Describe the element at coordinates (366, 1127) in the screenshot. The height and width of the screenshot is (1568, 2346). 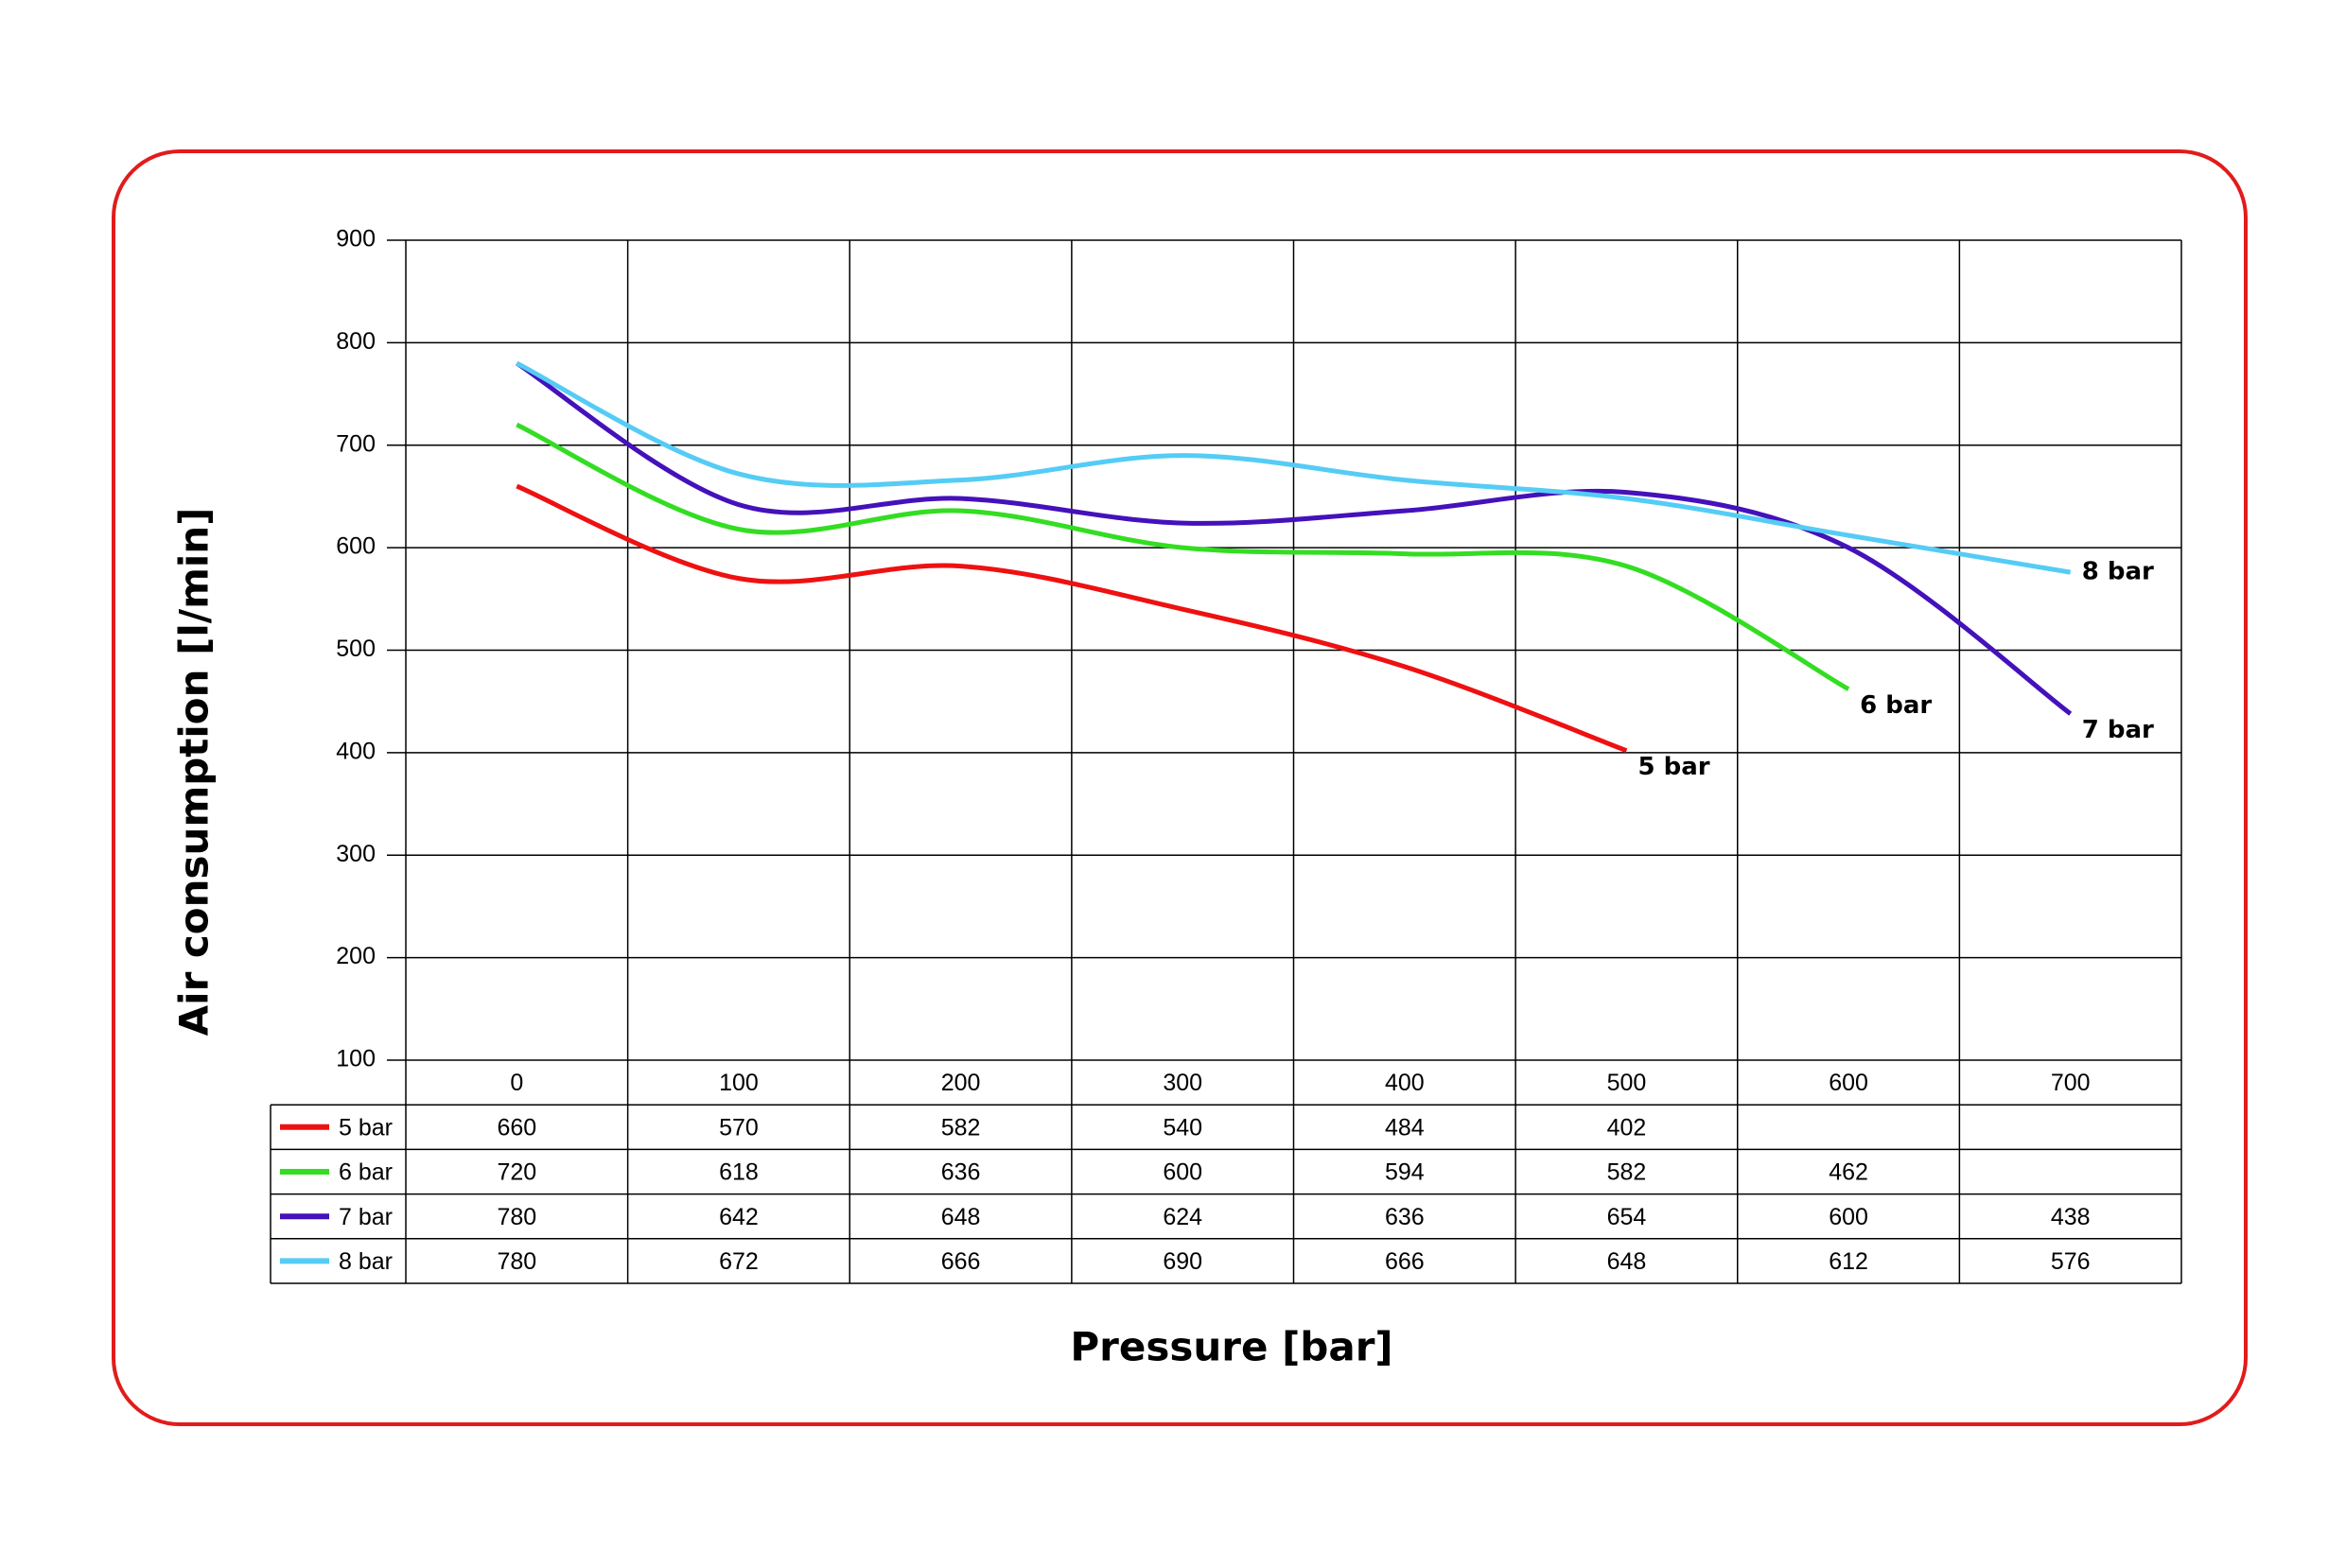
I see `legend-label: 5 bar` at that location.